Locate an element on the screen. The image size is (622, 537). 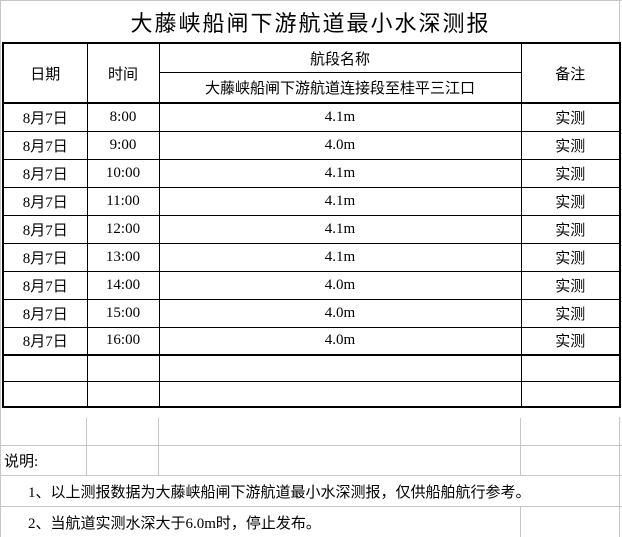
cell-time: 16:00 is located at coordinates (123, 341).